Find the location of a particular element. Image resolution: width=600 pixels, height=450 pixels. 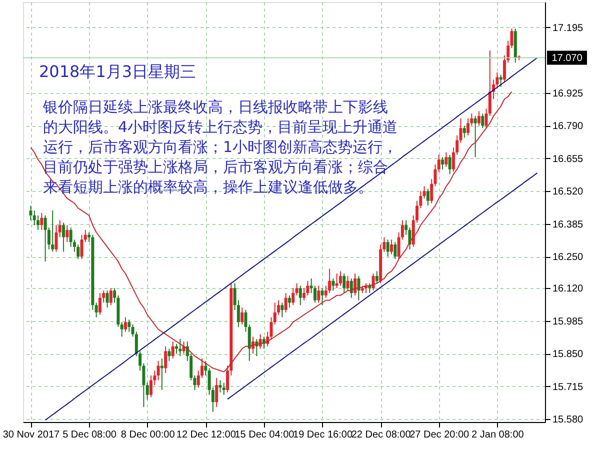

y-tick-label: 16.655 is located at coordinates (568, 159).